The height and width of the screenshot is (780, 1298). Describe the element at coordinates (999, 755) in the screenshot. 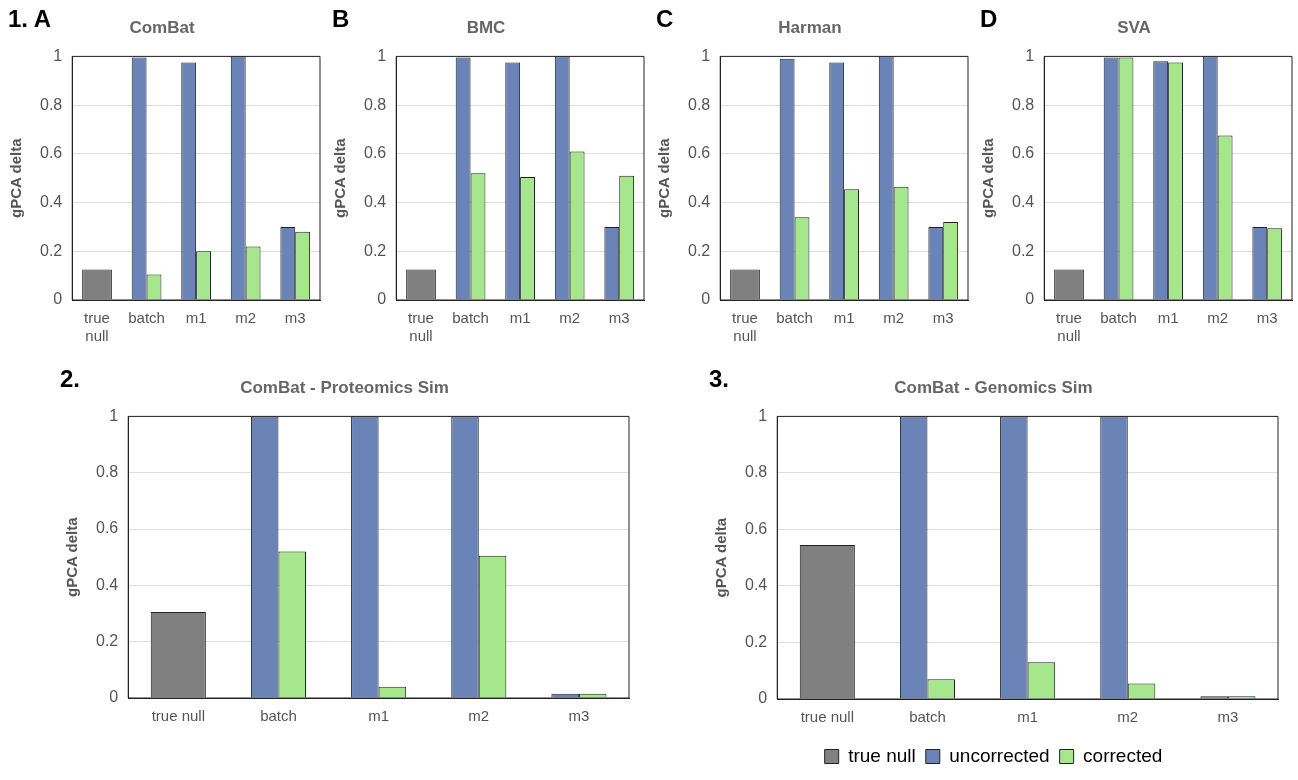

I see `legend-label: uncorrected` at that location.